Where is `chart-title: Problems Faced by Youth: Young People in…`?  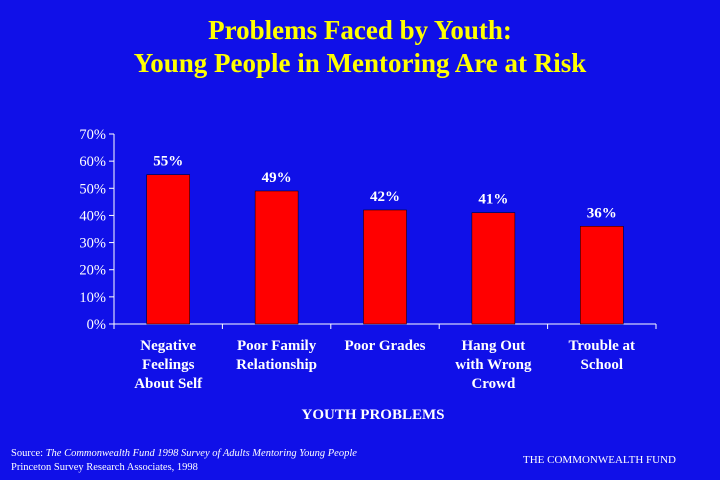 chart-title: Problems Faced by Youth: Young People in… is located at coordinates (360, 47).